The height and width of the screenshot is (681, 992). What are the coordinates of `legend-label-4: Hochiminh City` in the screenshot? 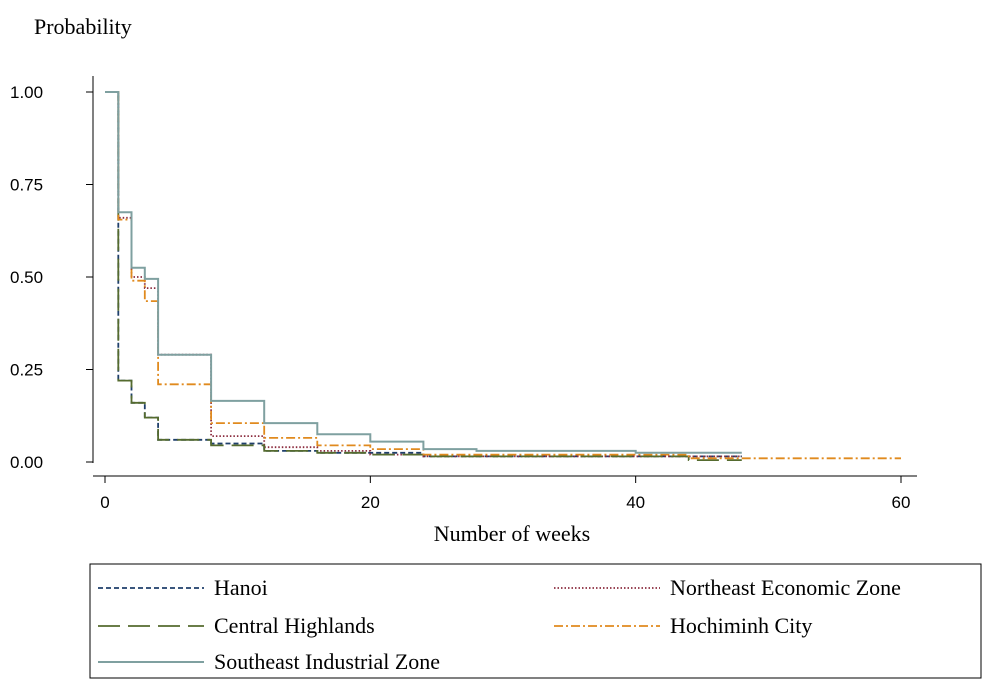 It's located at (741, 625).